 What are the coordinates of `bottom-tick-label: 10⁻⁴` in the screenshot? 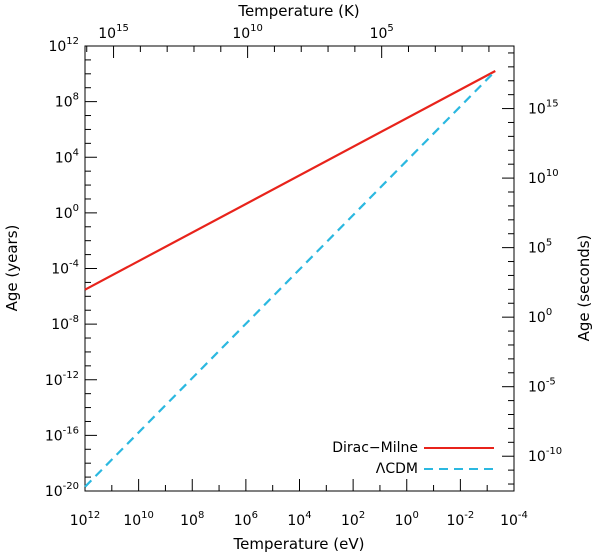 It's located at (514, 519).